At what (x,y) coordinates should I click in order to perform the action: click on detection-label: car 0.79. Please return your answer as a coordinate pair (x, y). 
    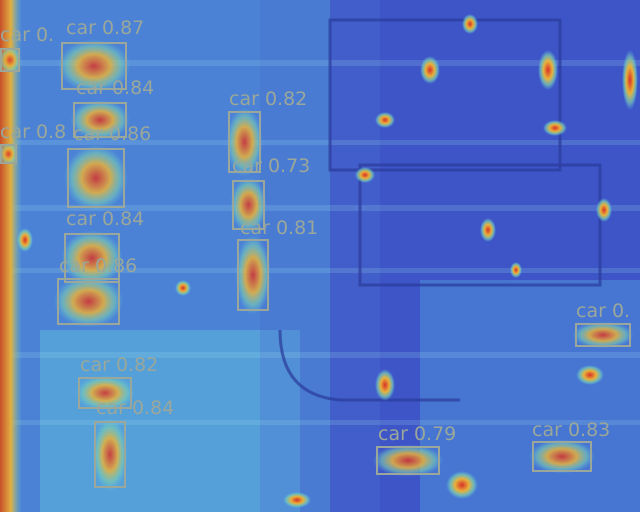
    Looking at the image, I should click on (417, 434).